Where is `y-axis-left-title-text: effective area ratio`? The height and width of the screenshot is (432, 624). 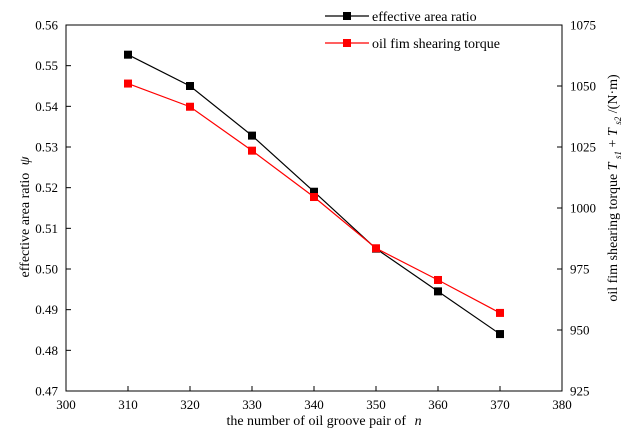 y-axis-left-title-text: effective area ratio is located at coordinates (25, 225).